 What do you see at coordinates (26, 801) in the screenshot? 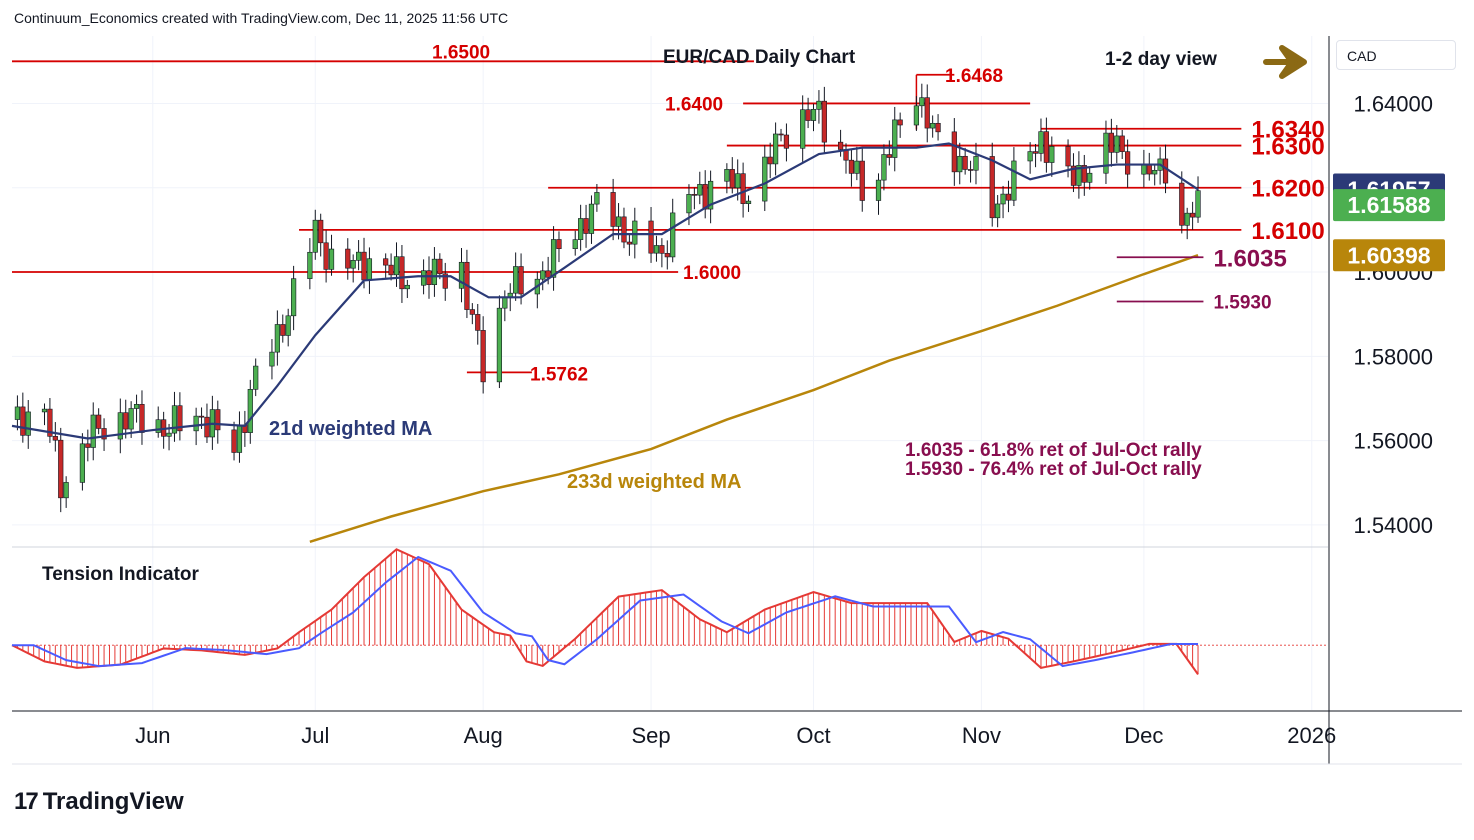
I see `tv-logo-icon: 17` at bounding box center [26, 801].